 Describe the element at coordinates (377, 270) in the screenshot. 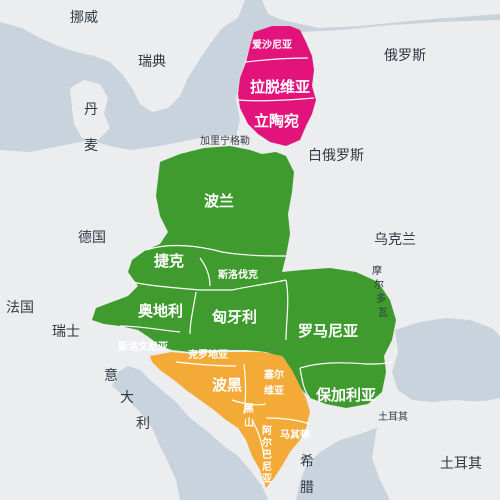

I see `label-moldova-1: 摩` at that location.